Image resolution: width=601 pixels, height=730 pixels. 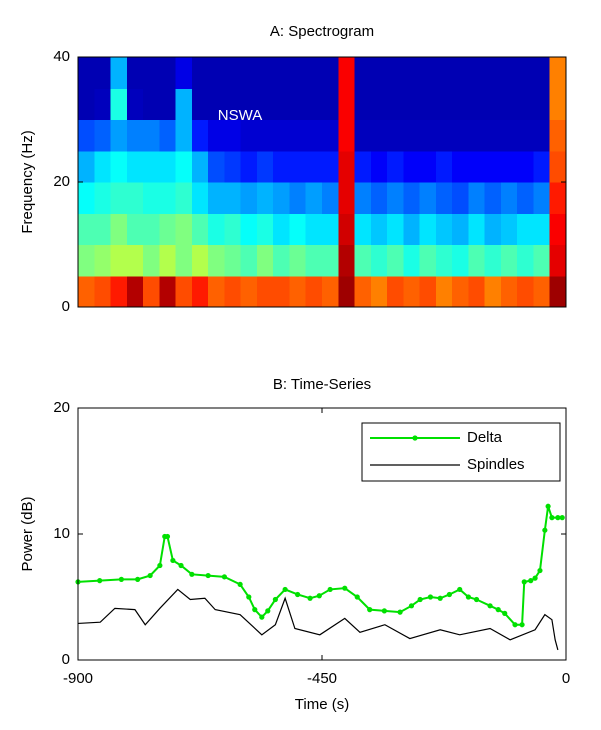 I want to click on y-tick-label: 0, so click(x=66, y=659).